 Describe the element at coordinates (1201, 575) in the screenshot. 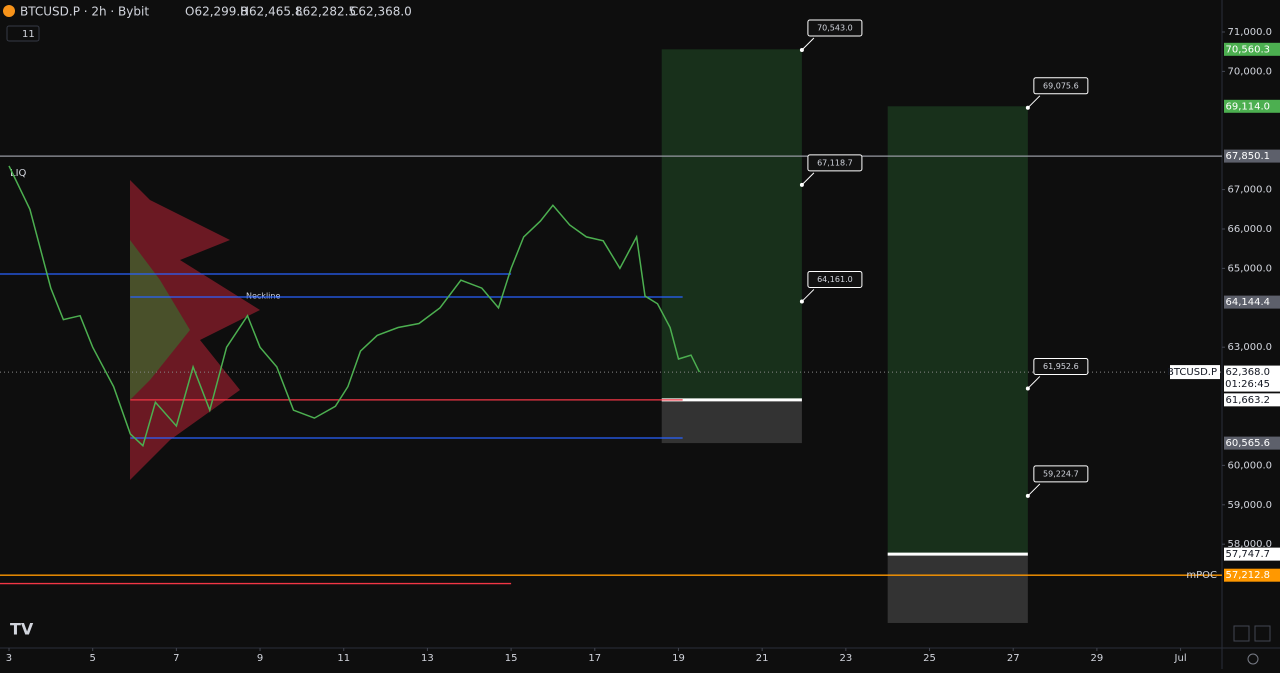

I see `price-name: mPOC` at that location.